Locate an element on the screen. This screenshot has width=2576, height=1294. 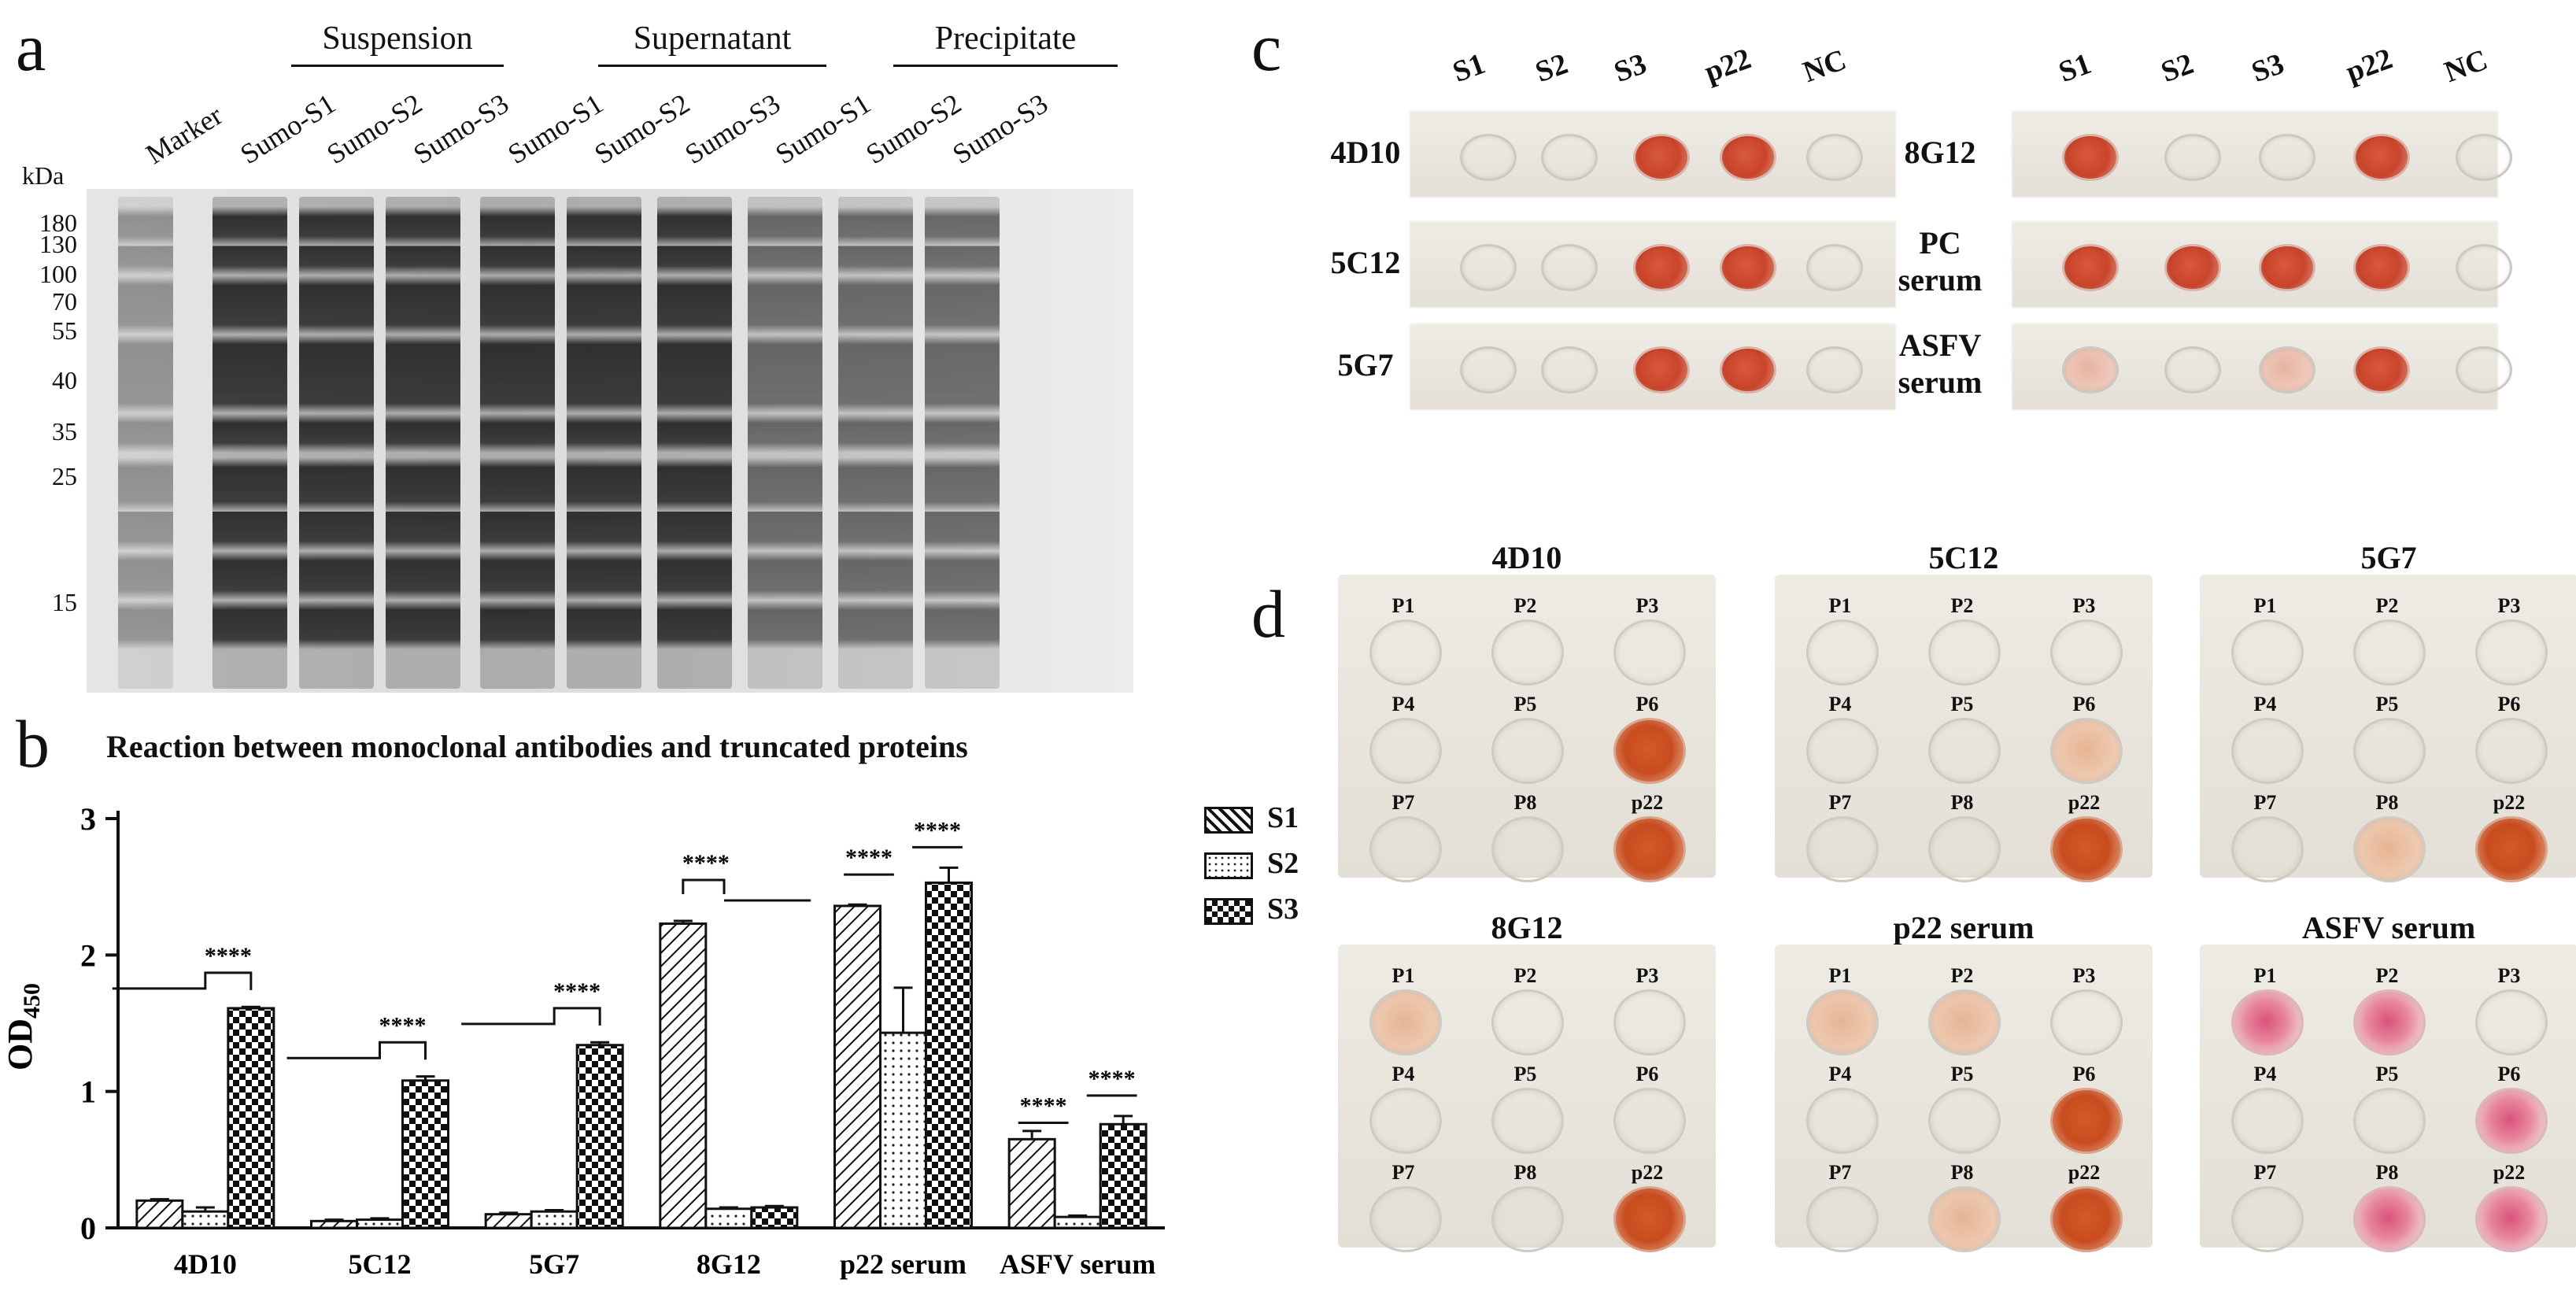
strip-column-label: S3 is located at coordinates (1630, 68).